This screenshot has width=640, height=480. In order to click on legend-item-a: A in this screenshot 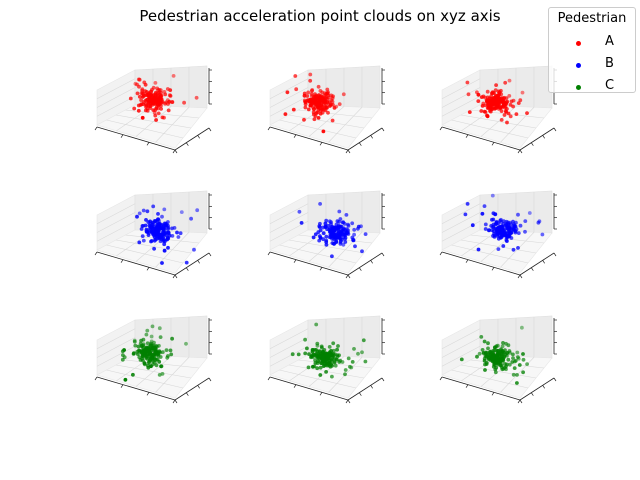, I will do `click(596, 43)`.